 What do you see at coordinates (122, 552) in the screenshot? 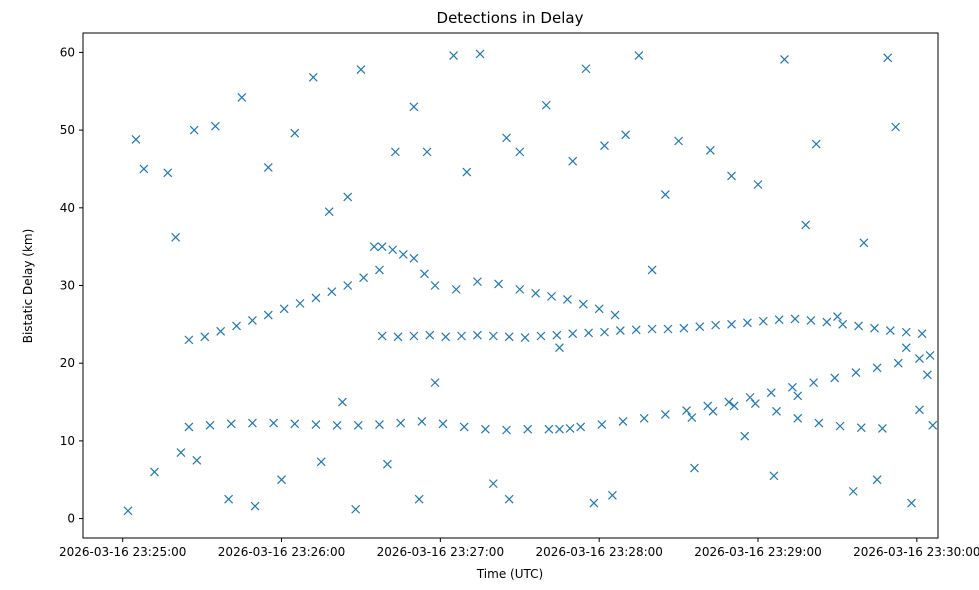
I see `x-tick-label: 2026-03-16 23:25:00` at bounding box center [122, 552].